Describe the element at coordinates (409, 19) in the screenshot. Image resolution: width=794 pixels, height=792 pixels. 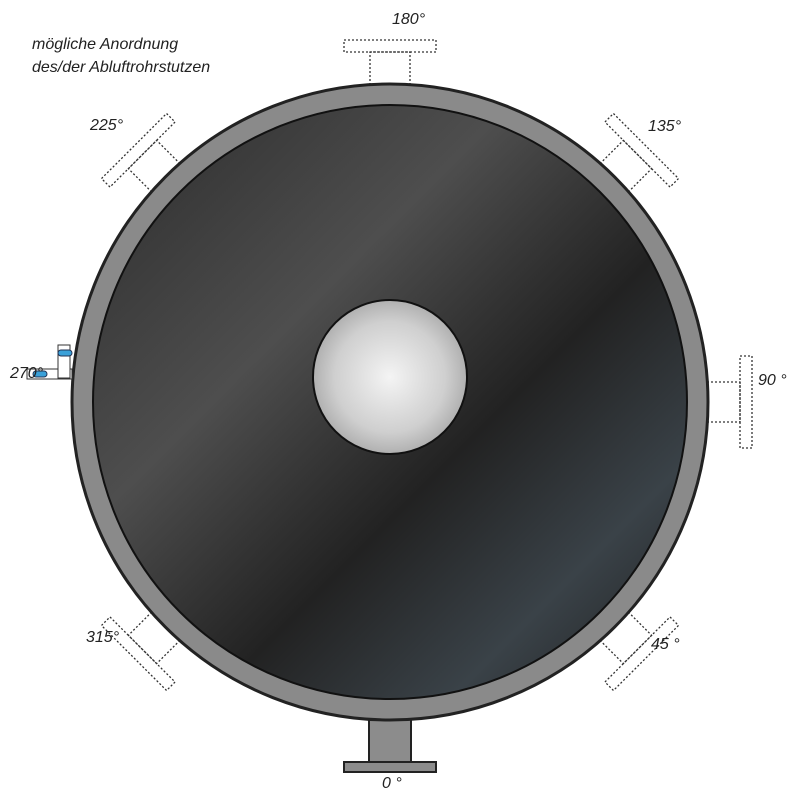
I see `angle-label: 180°` at that location.